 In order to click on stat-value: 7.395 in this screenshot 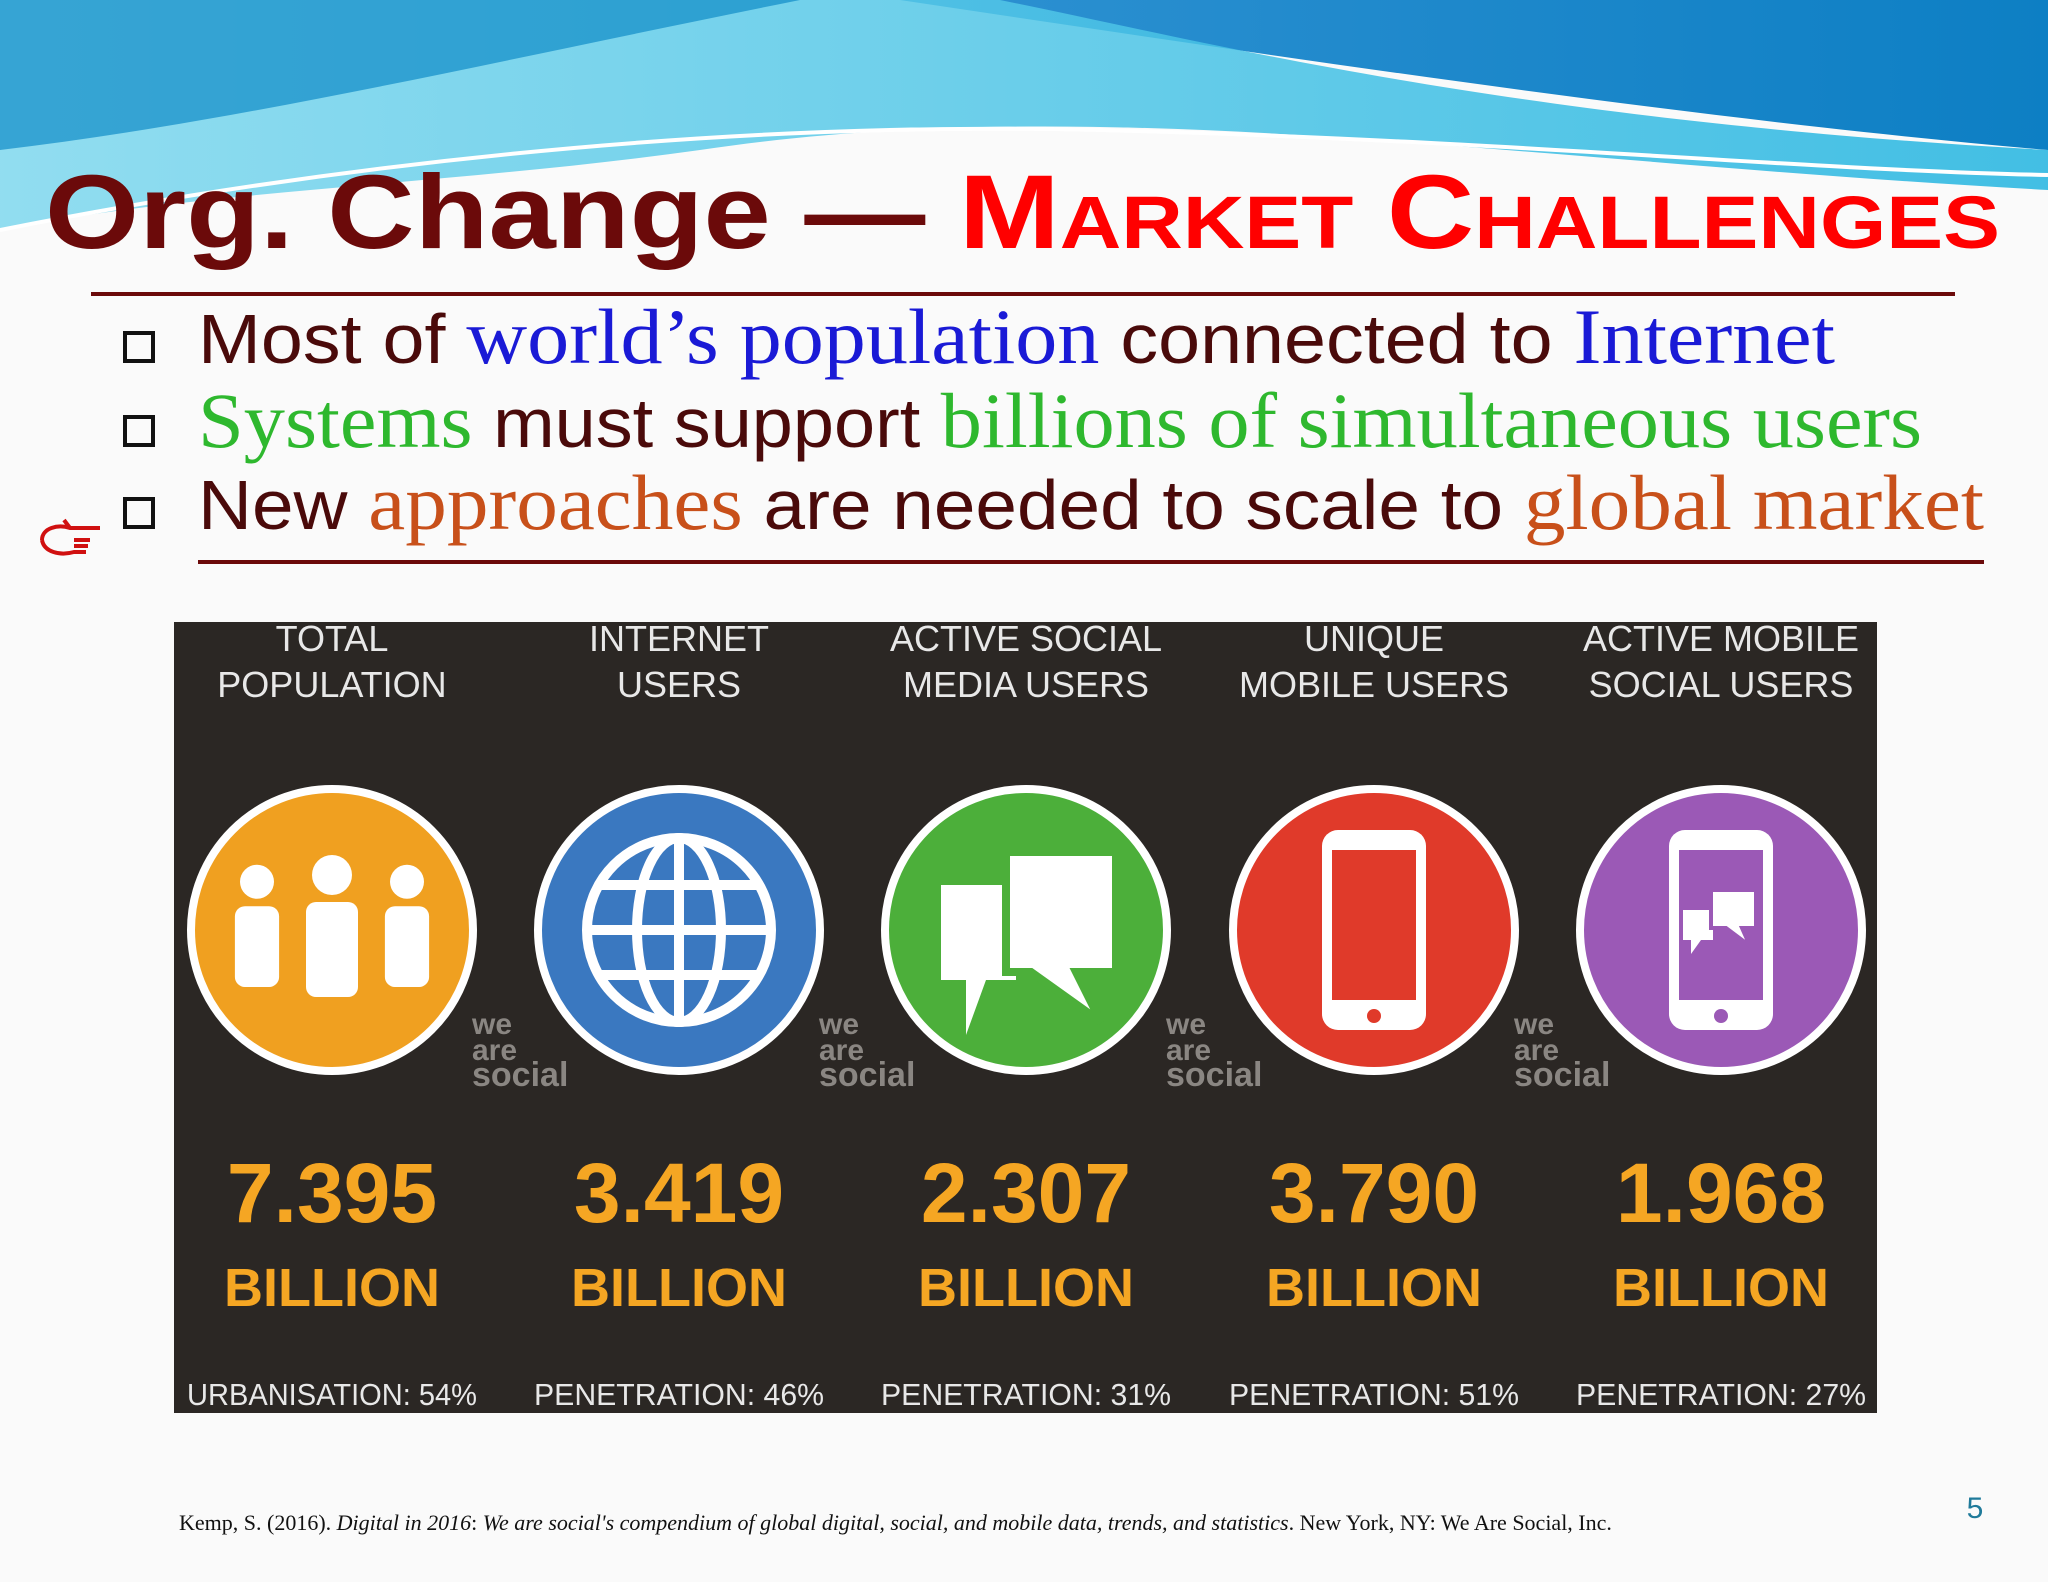, I will do `click(332, 1193)`.